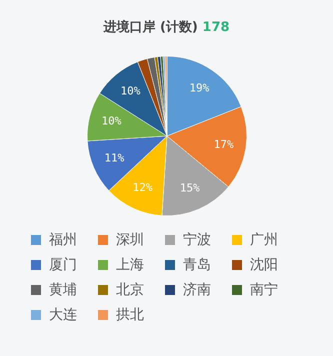 The width and height of the screenshot is (333, 356). I want to click on data-label: 17%, so click(224, 144).